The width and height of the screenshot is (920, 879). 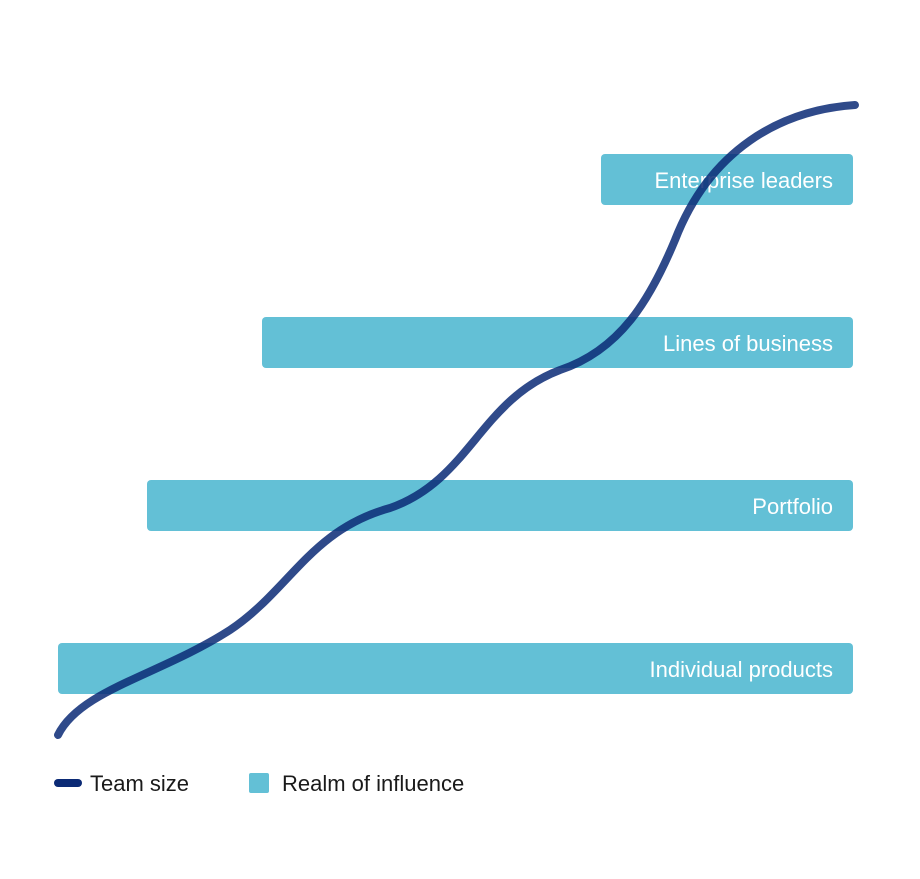 What do you see at coordinates (259, 783) in the screenshot?
I see `legend-realm-swatch` at bounding box center [259, 783].